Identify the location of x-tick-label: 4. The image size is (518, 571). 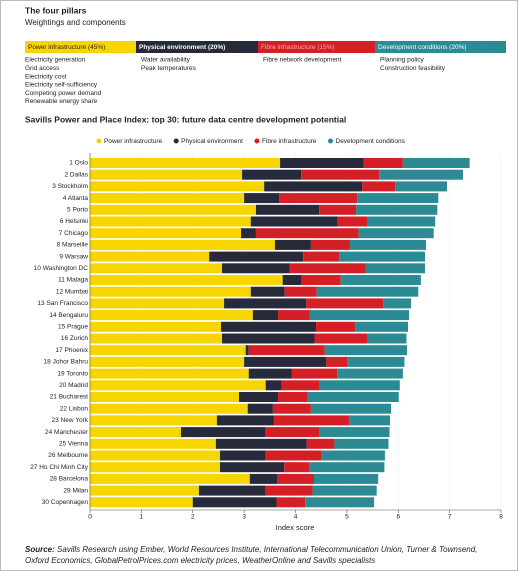
(296, 517).